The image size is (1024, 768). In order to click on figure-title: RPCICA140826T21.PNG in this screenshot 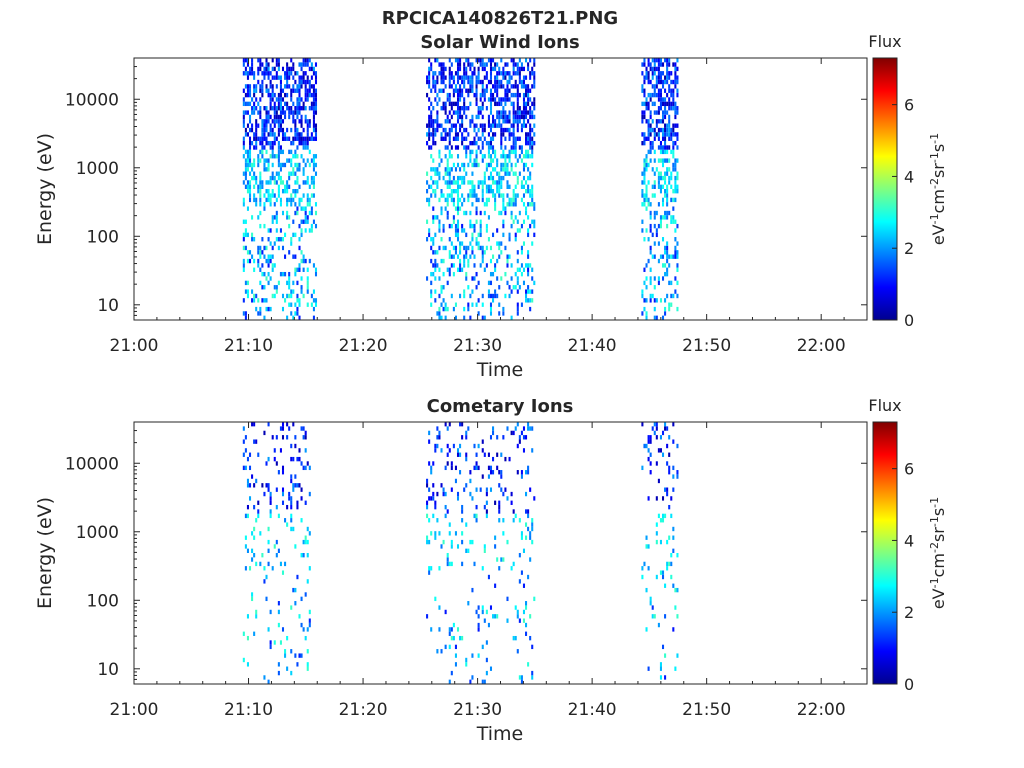, I will do `click(500, 18)`.